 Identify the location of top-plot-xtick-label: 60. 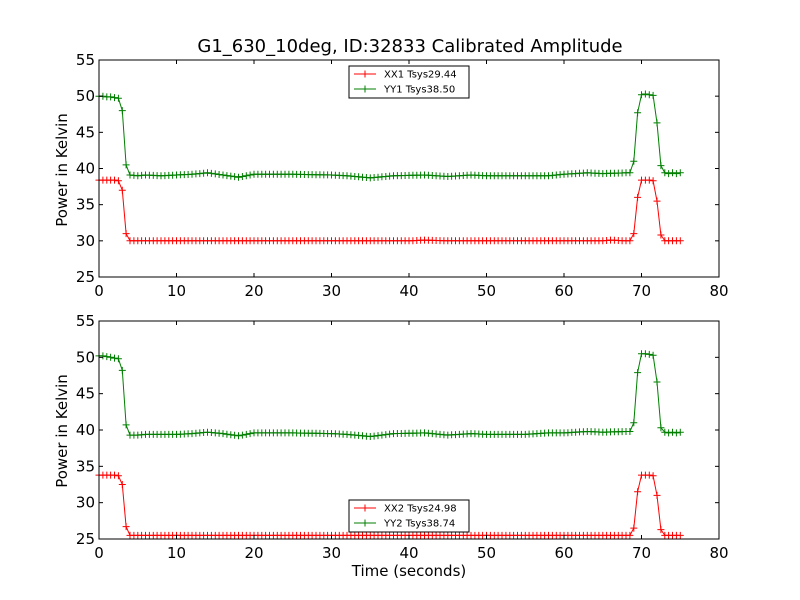
(563, 291).